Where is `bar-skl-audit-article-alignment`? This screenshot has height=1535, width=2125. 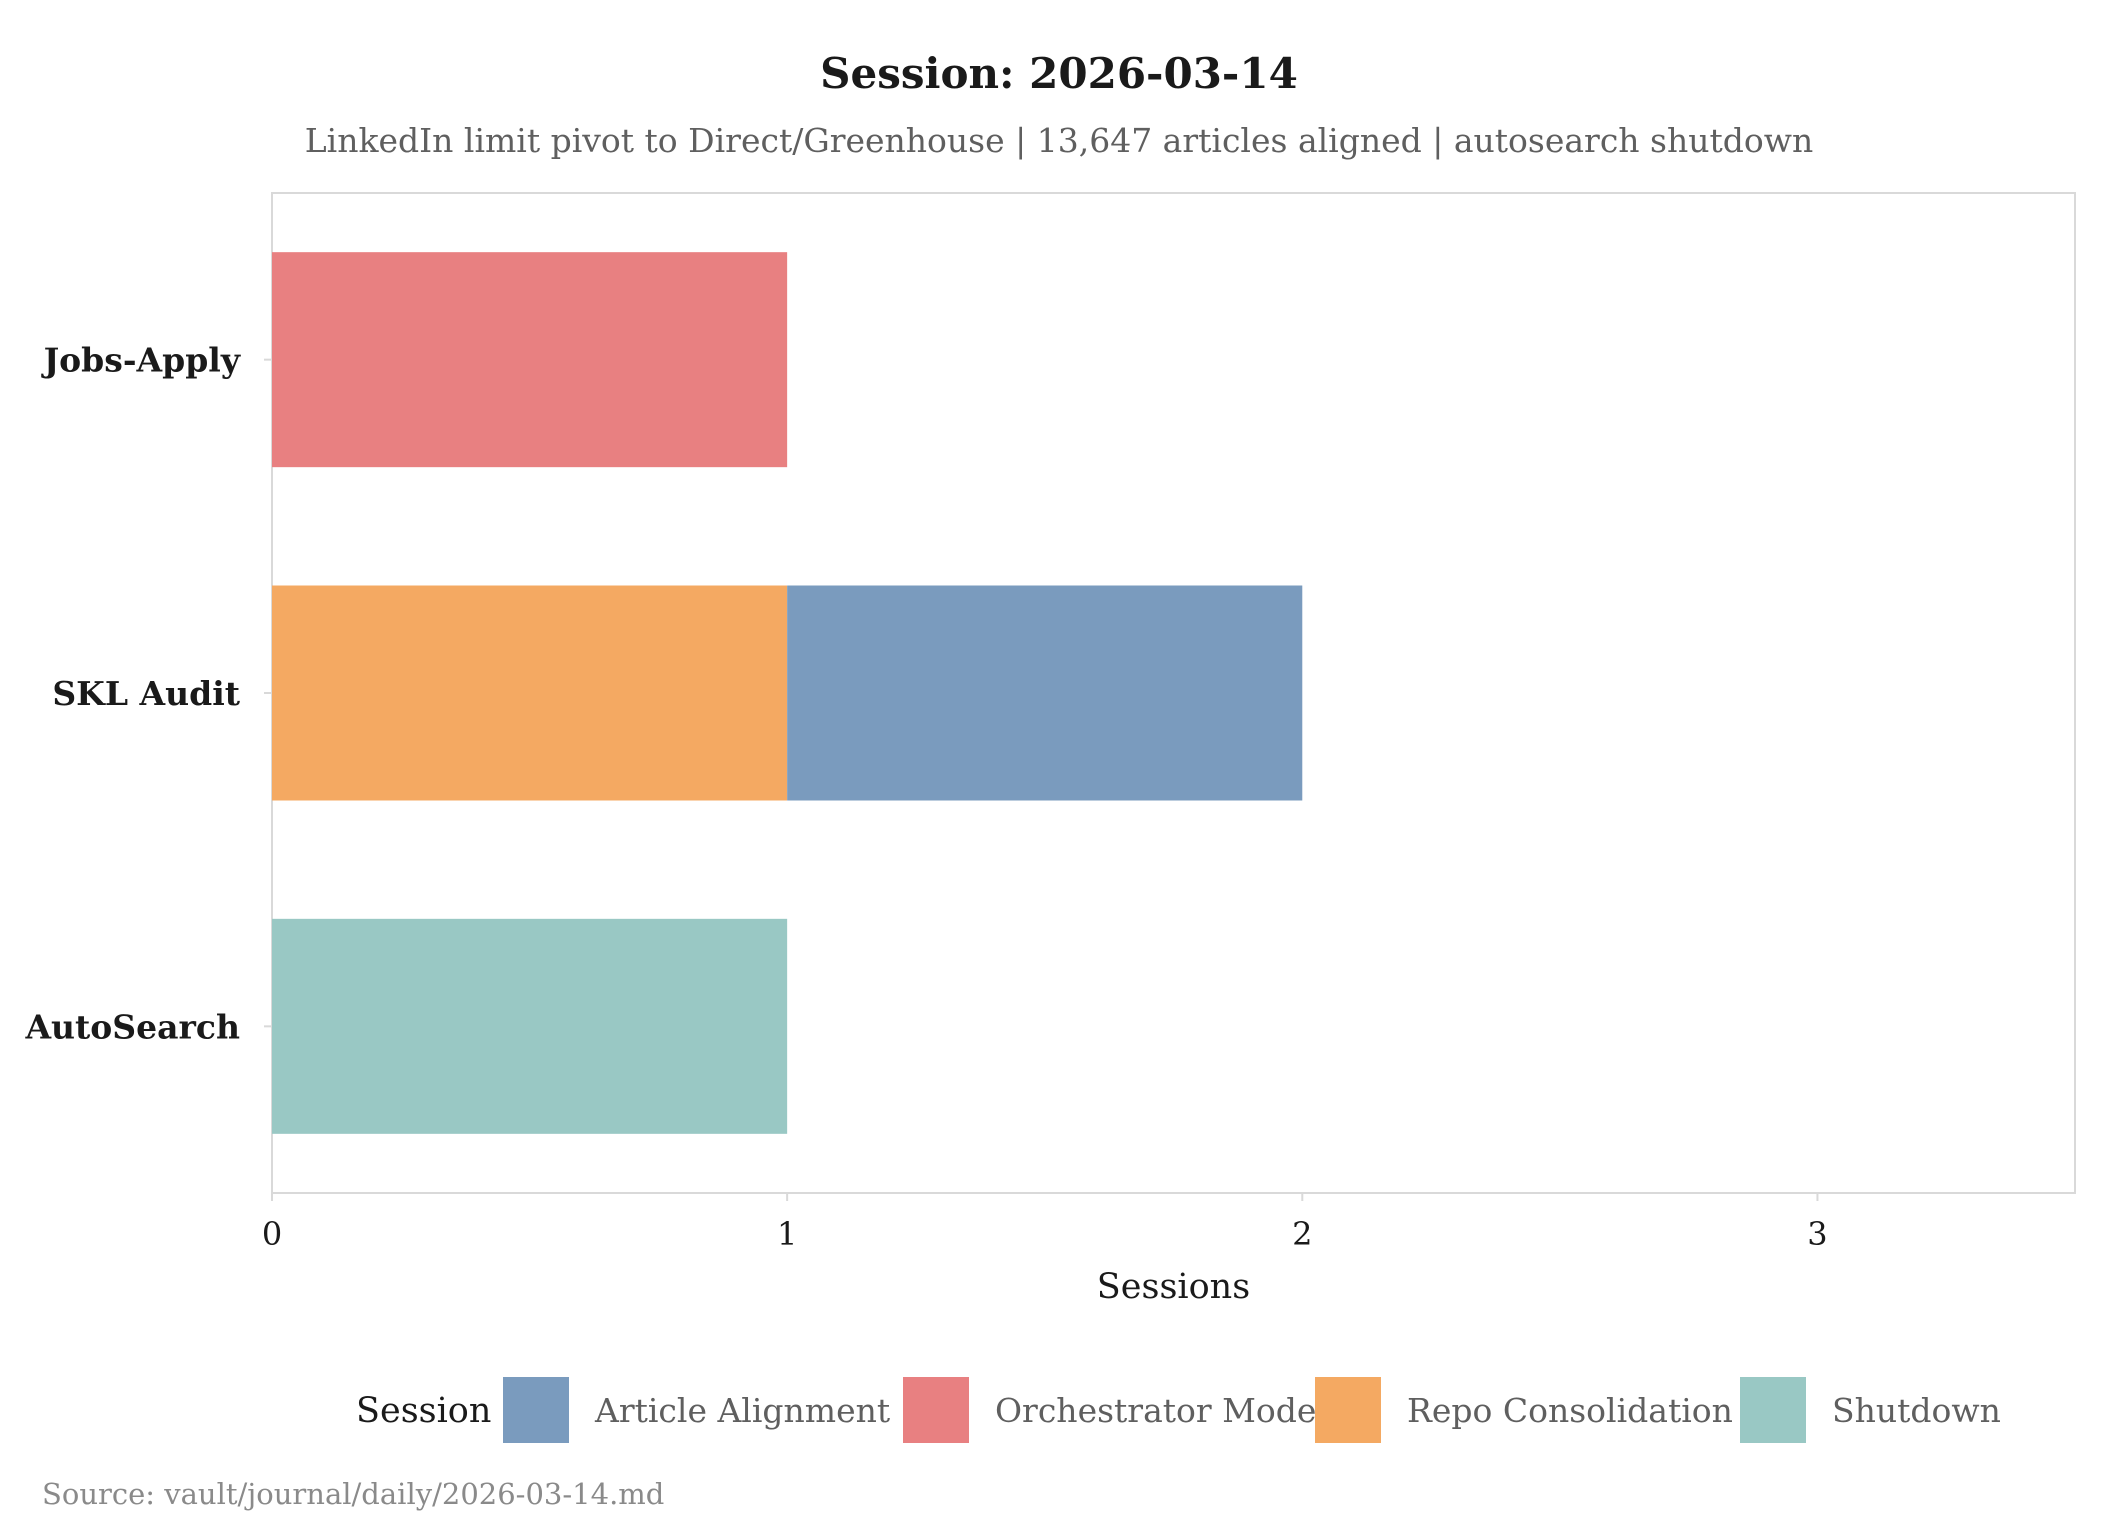 bar-skl-audit-article-alignment is located at coordinates (1045, 693).